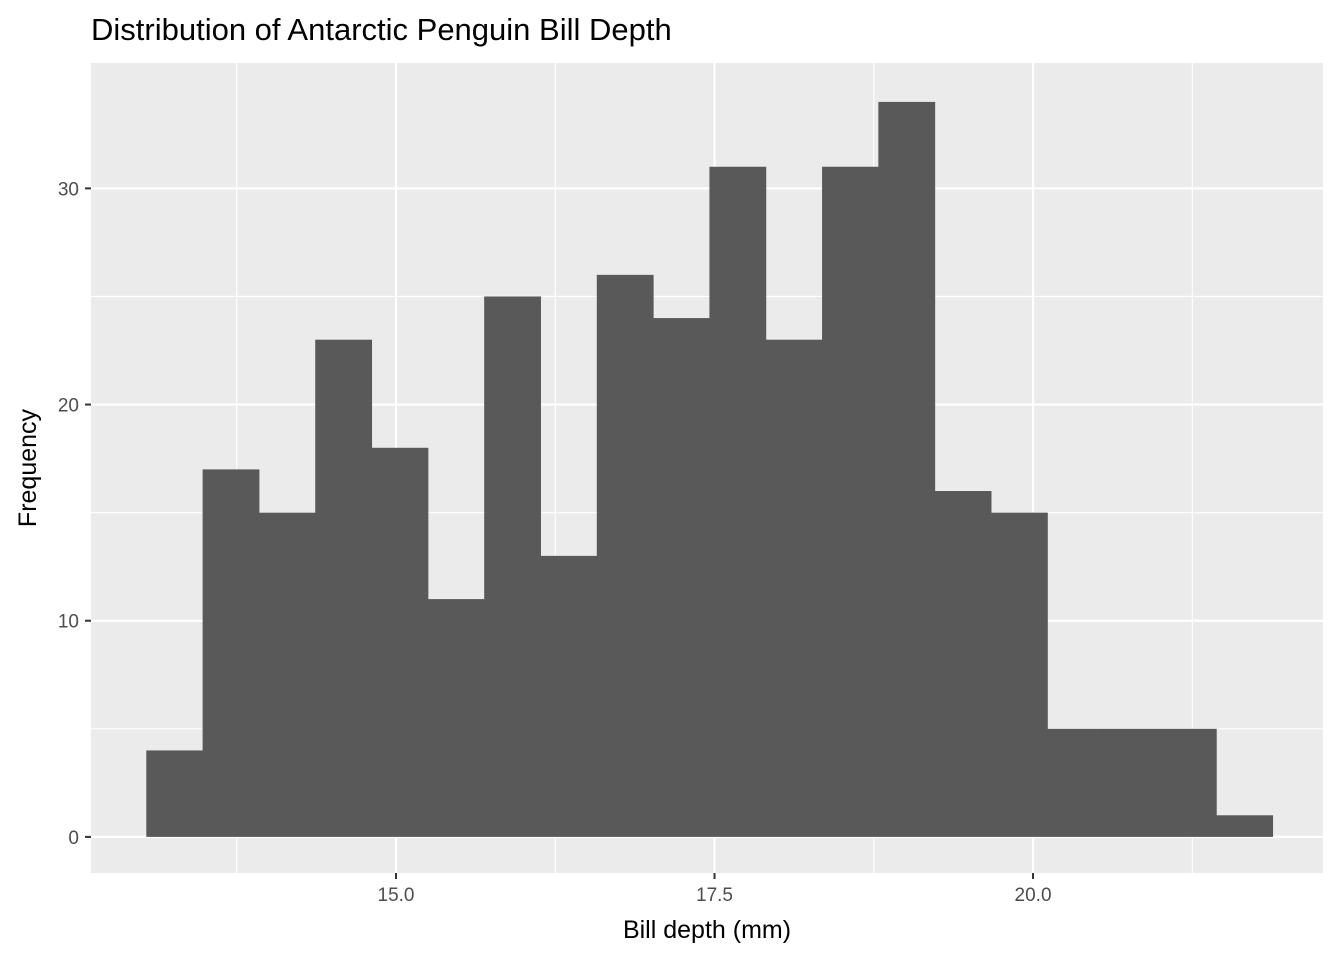 This screenshot has height=960, width=1344. Describe the element at coordinates (74, 514) in the screenshot. I see `y-axis: 0 10 20 30` at that location.